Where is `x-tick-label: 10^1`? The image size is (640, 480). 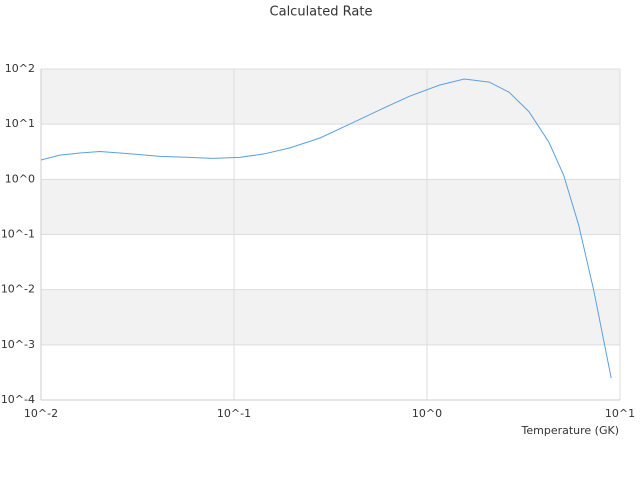
x-tick-label: 10^1 is located at coordinates (620, 413).